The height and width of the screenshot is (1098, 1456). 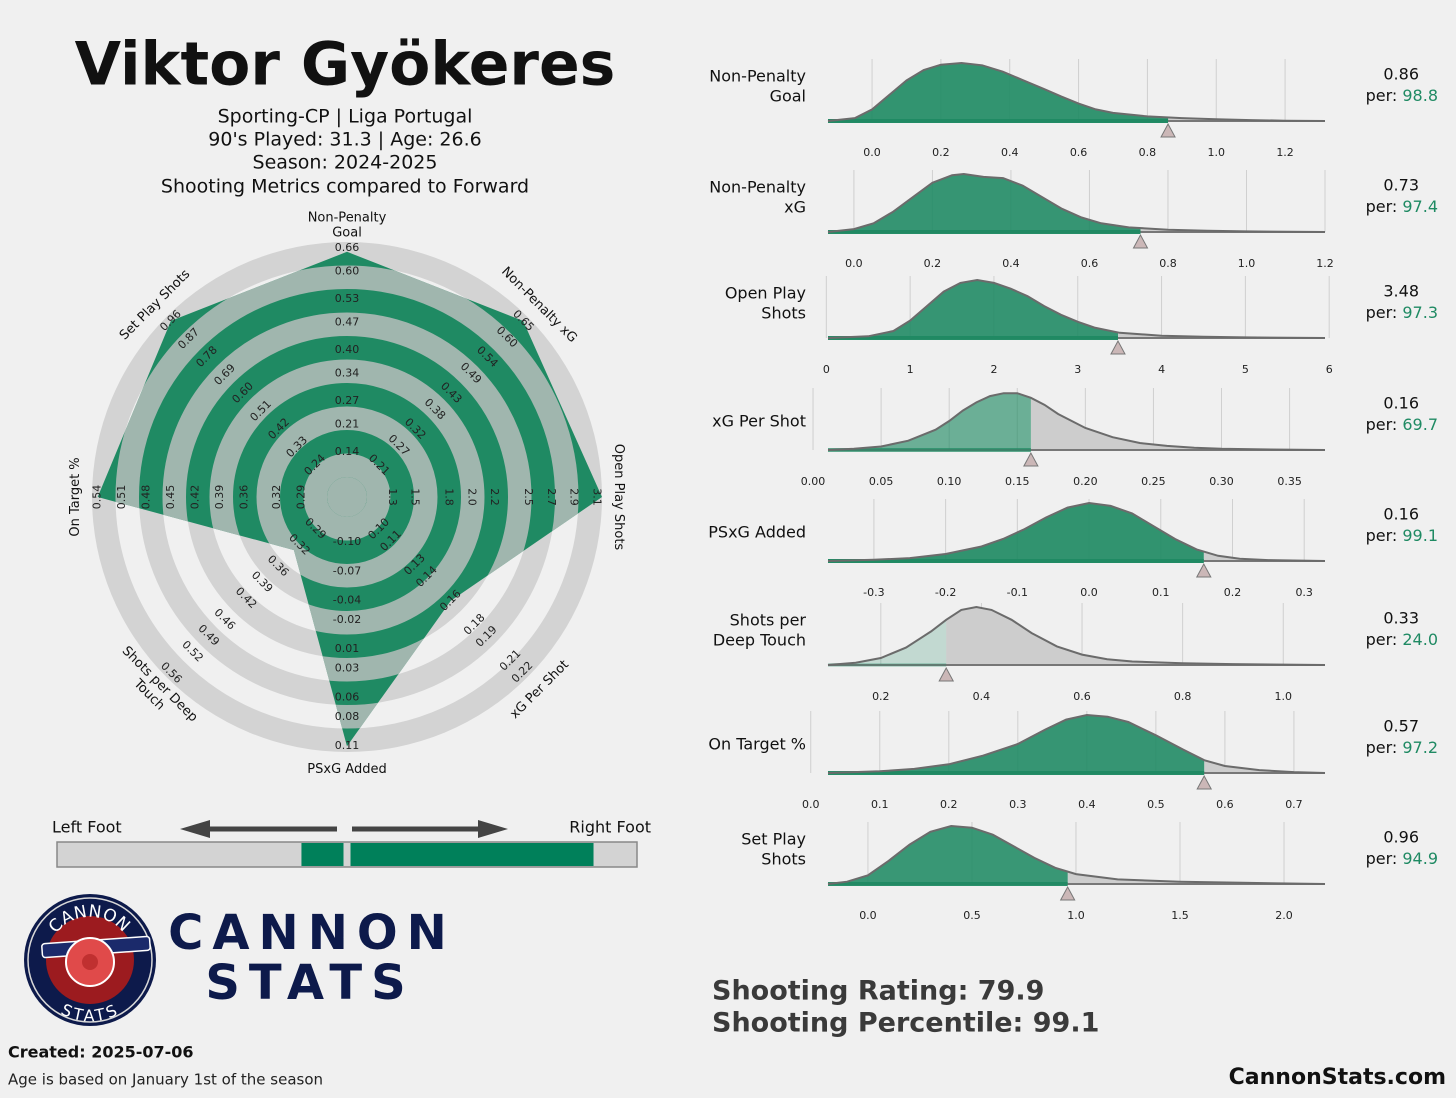 What do you see at coordinates (301, 497) in the screenshot?
I see `radar-tick-label: 0.29` at bounding box center [301, 497].